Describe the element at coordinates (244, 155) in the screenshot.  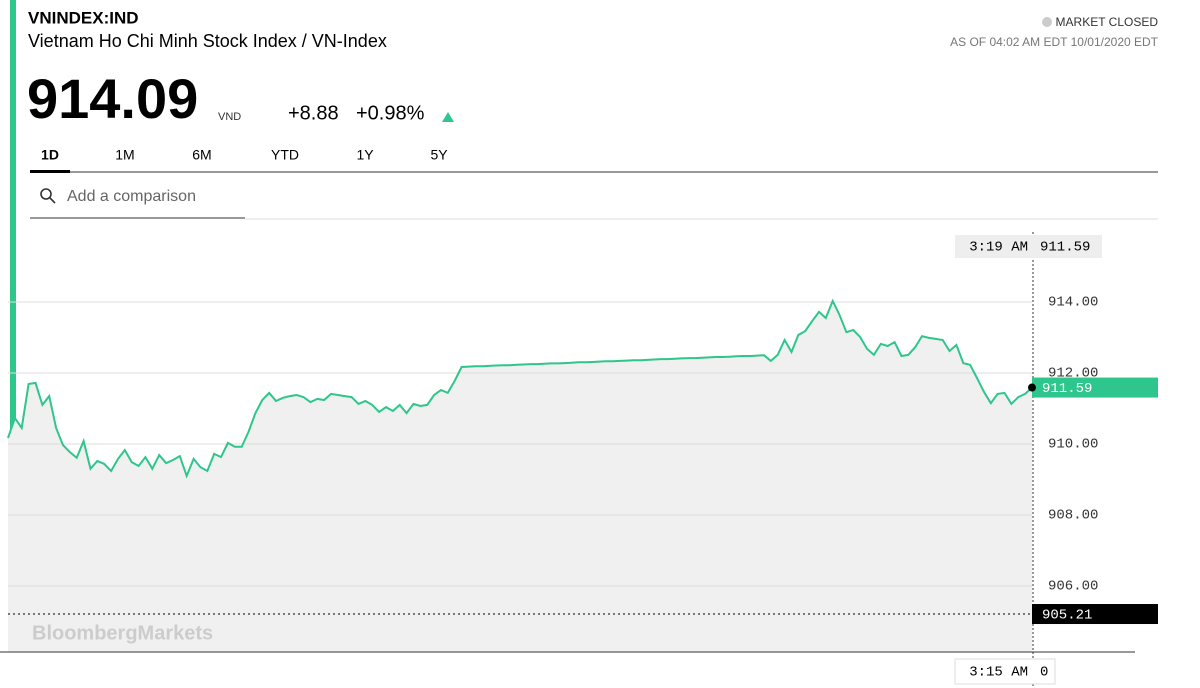
I see `tabs: 1D 1M 6M YTD 1Y 5Y` at that location.